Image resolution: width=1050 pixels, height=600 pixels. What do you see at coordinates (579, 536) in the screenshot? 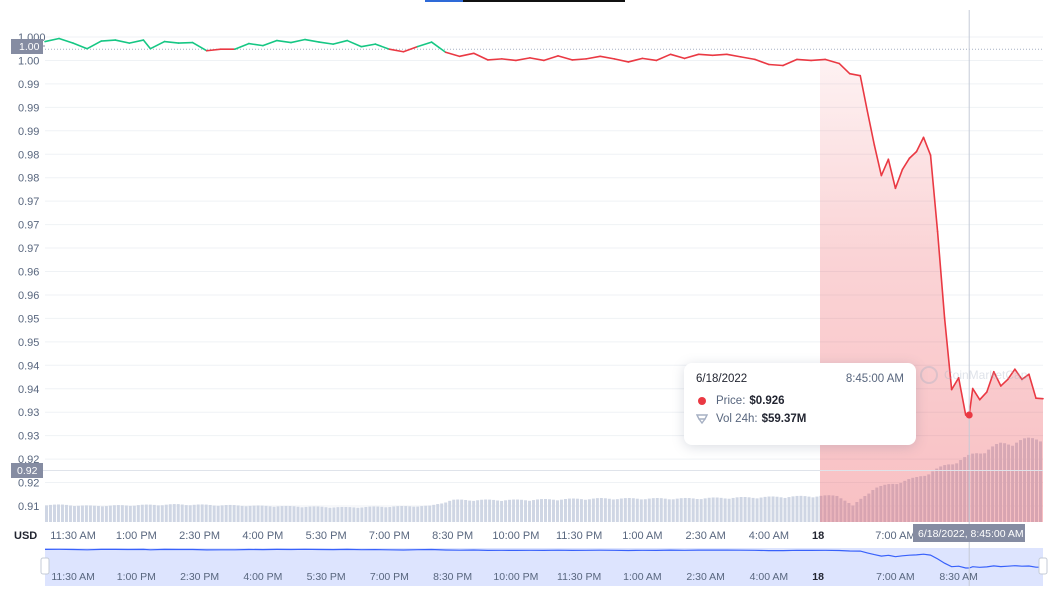
I see `x-tick-label: 11:30 PM` at bounding box center [579, 536].